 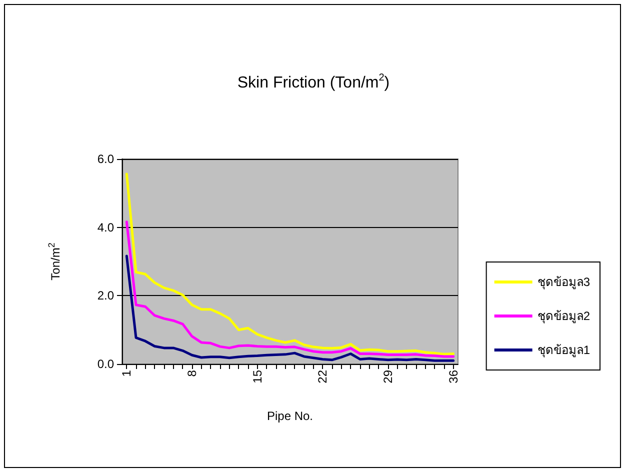 I want to click on x-axis-title: Pipe No., so click(x=290, y=416).